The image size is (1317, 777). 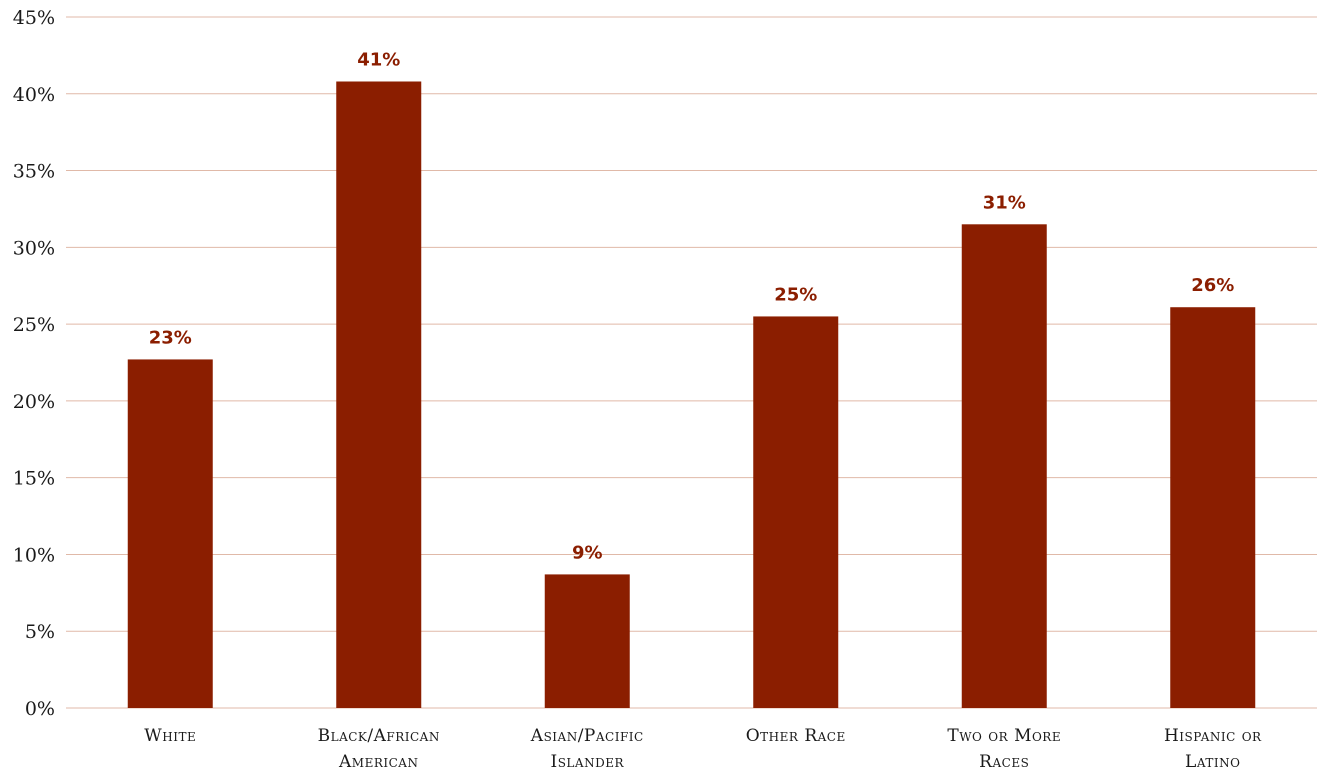 What do you see at coordinates (588, 762) in the screenshot?
I see `x-category-label-line: Islander` at bounding box center [588, 762].